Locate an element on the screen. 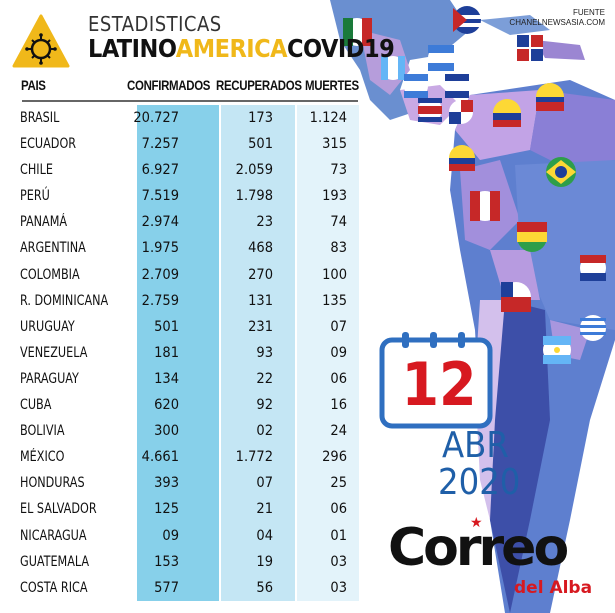 This screenshot has height=613, width=615. recuperados-cell: 2.059 is located at coordinates (254, 170).